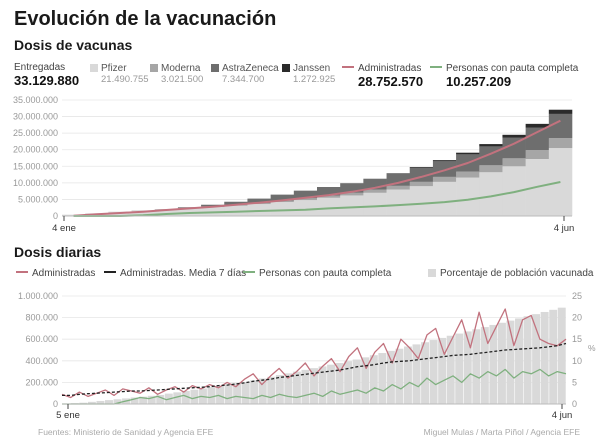 This screenshot has height=445, width=600. What do you see at coordinates (574, 382) in the screenshot?
I see `chart2-y2-tick-label: 5` at bounding box center [574, 382].